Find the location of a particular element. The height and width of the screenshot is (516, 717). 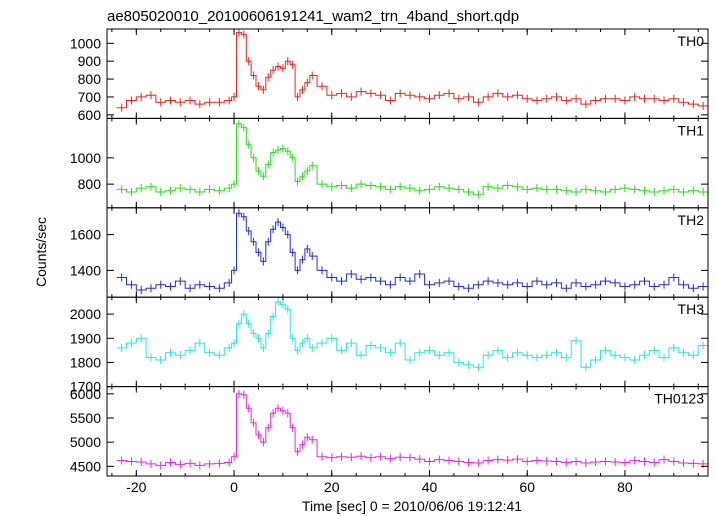

x-tick-label: 0 is located at coordinates (234, 487).